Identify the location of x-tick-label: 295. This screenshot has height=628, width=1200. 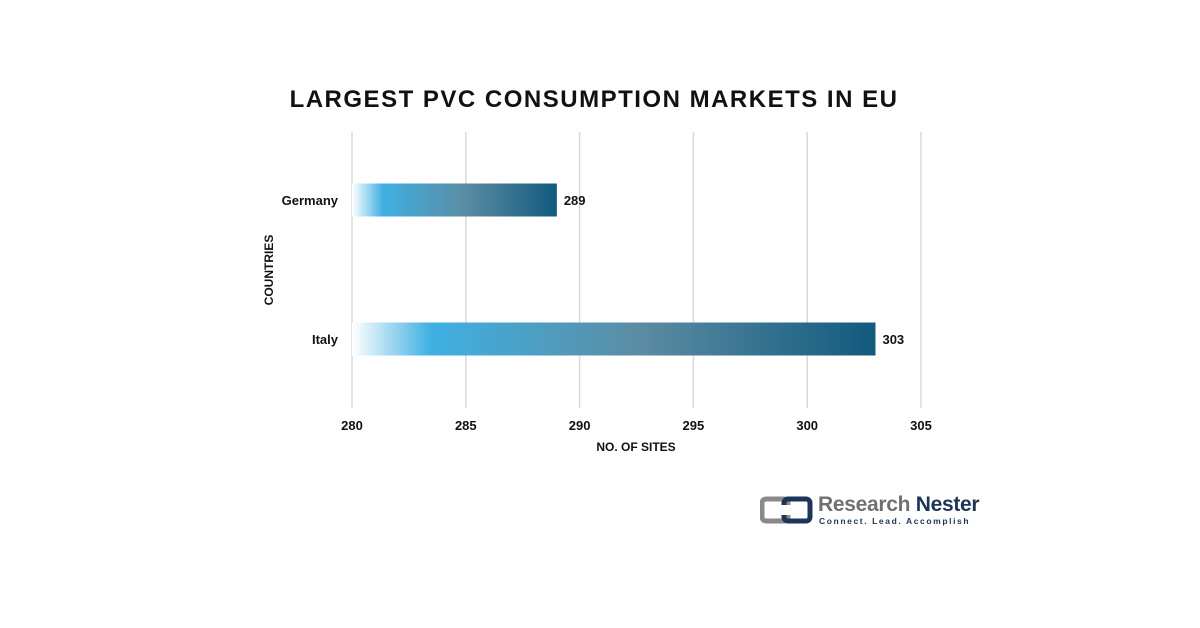
(694, 425).